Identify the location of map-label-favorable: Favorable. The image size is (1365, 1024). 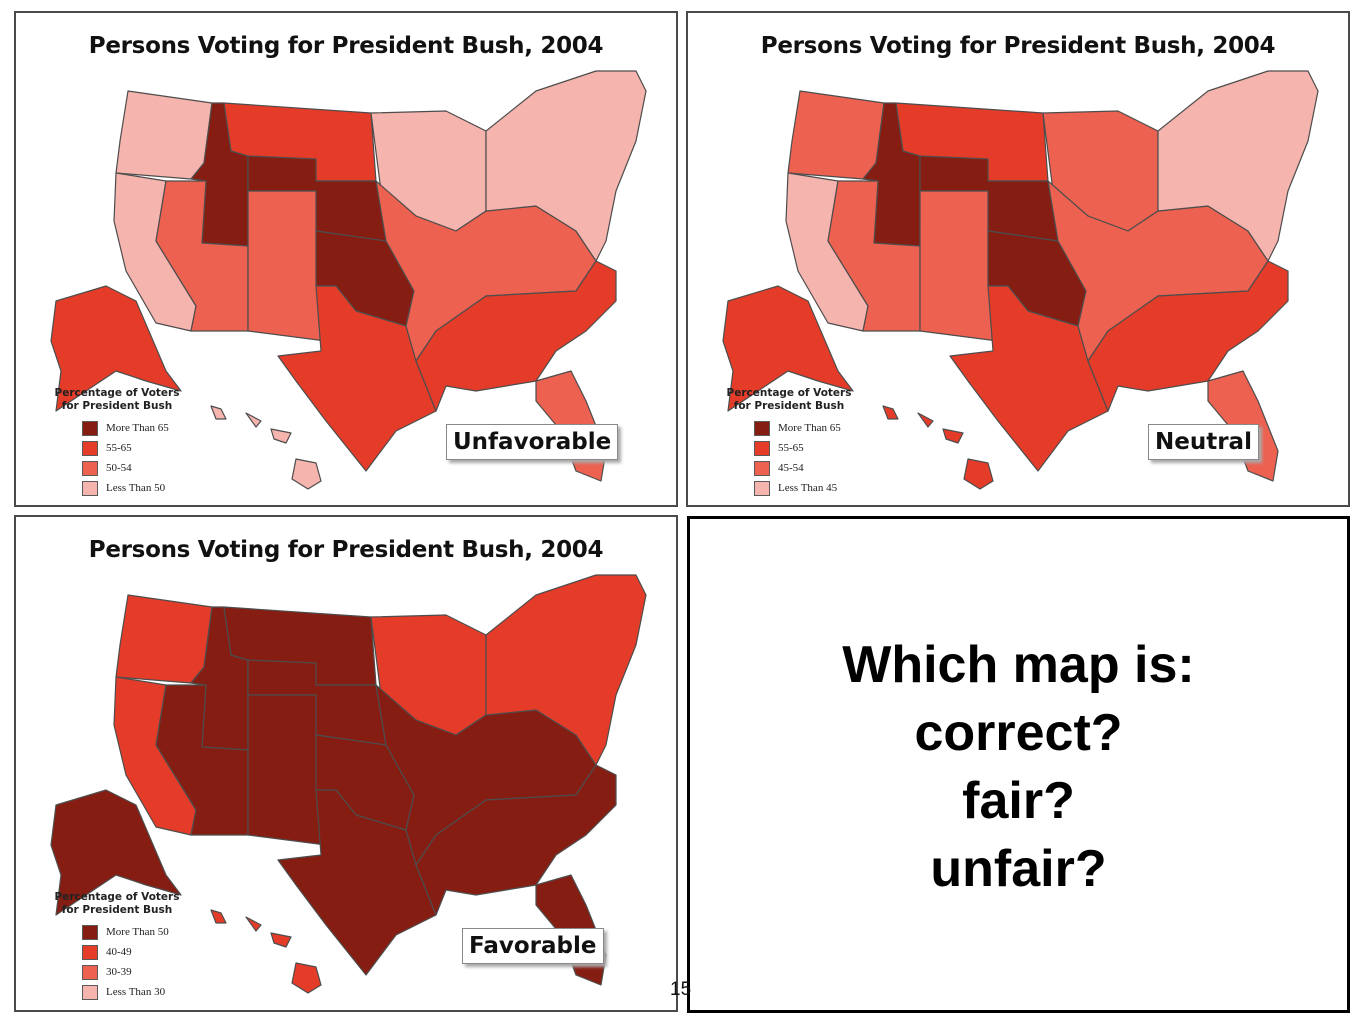
(533, 946).